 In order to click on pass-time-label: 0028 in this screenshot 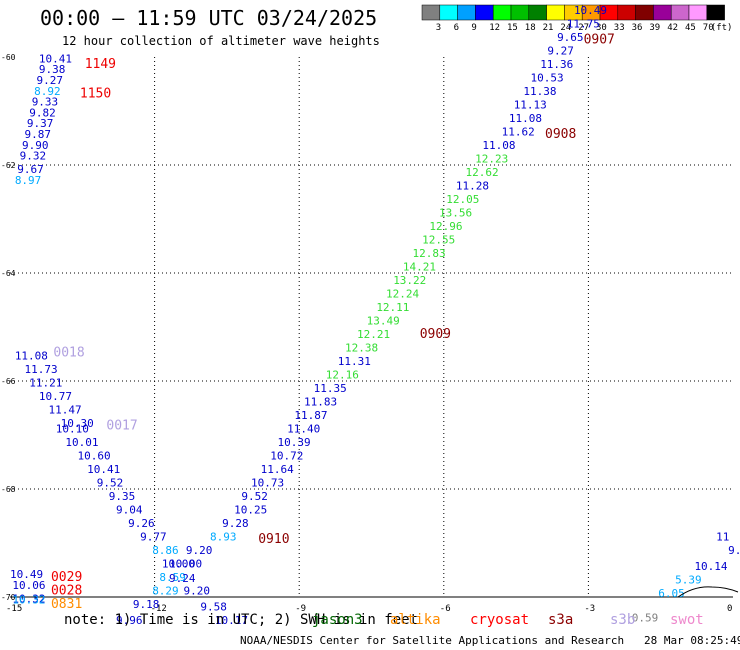, I will do `click(66, 590)`.